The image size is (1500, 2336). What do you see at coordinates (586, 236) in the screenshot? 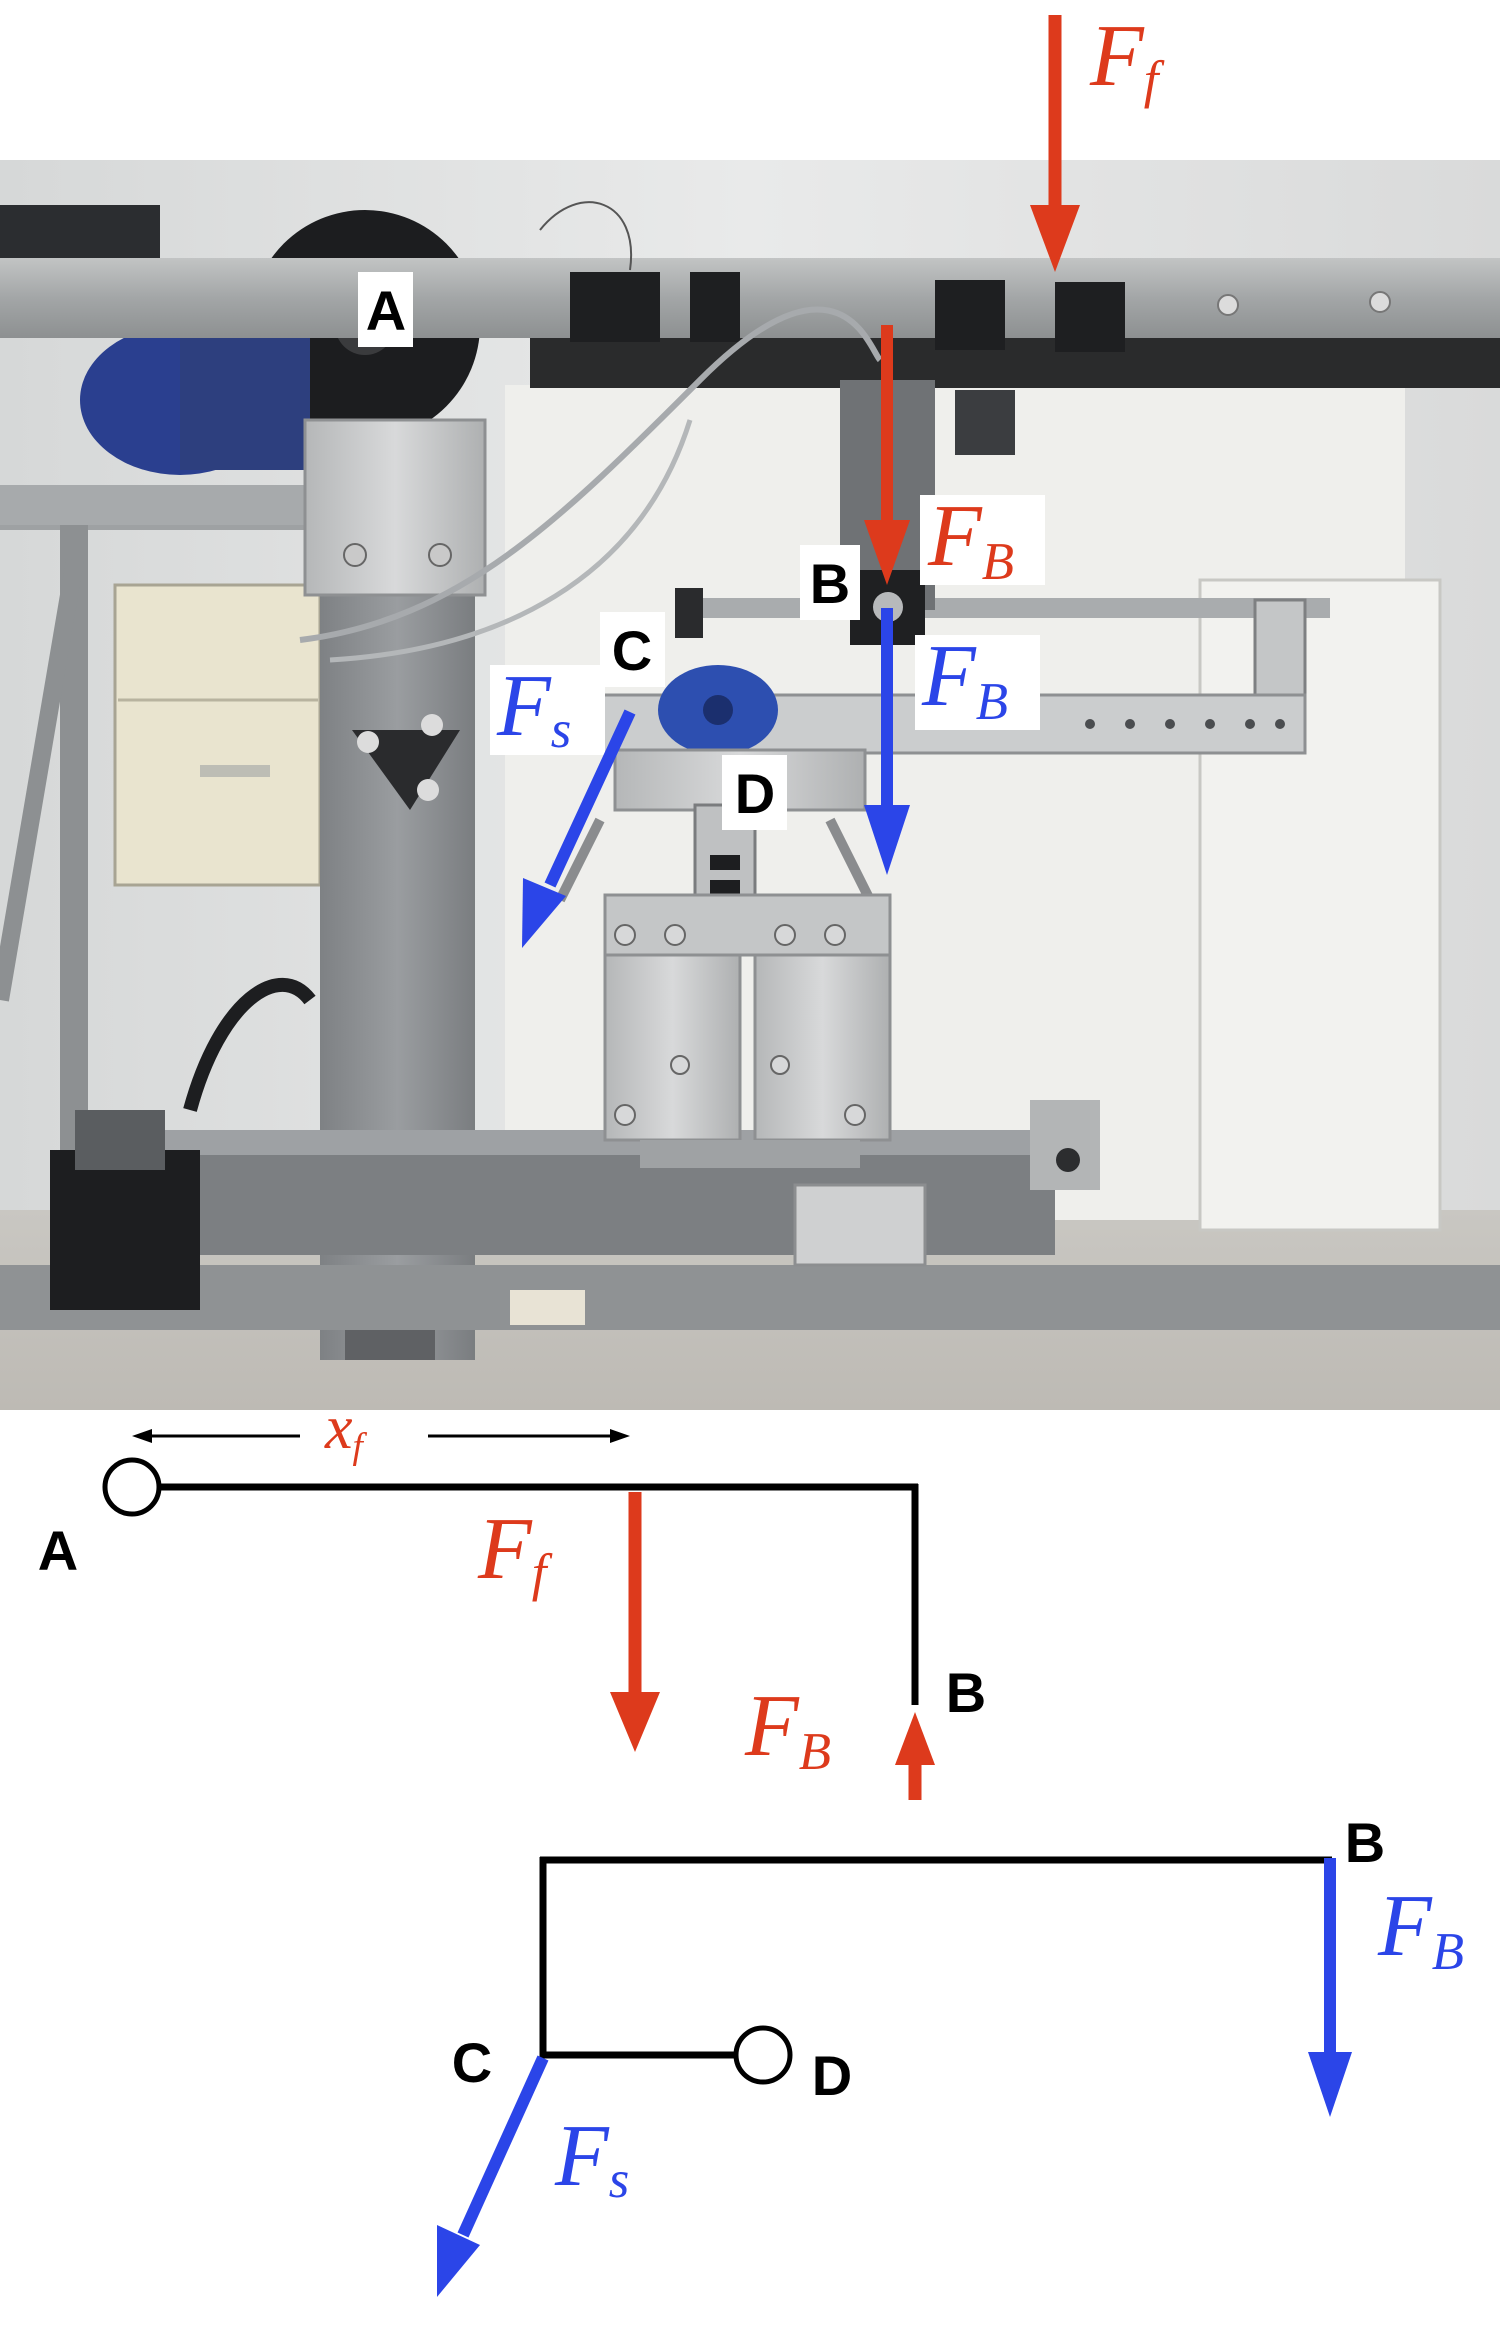
I see `cable-wire` at bounding box center [586, 236].